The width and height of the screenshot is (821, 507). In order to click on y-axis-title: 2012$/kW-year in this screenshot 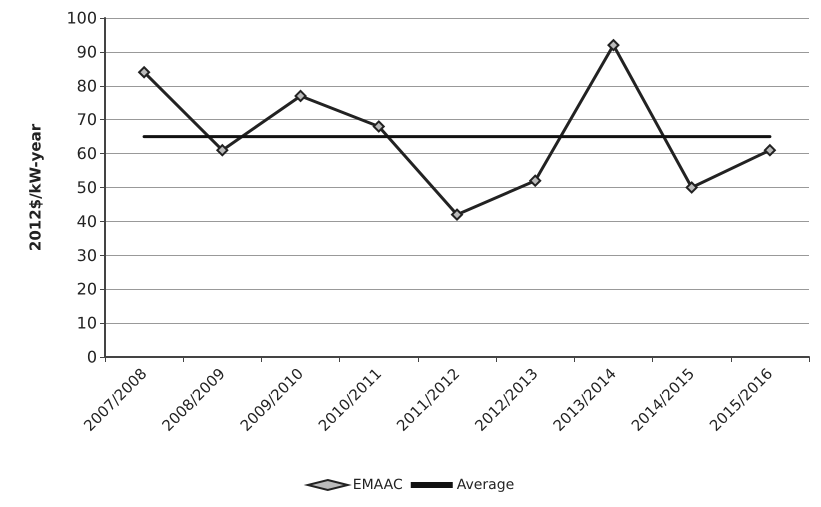, I will do `click(35, 187)`.